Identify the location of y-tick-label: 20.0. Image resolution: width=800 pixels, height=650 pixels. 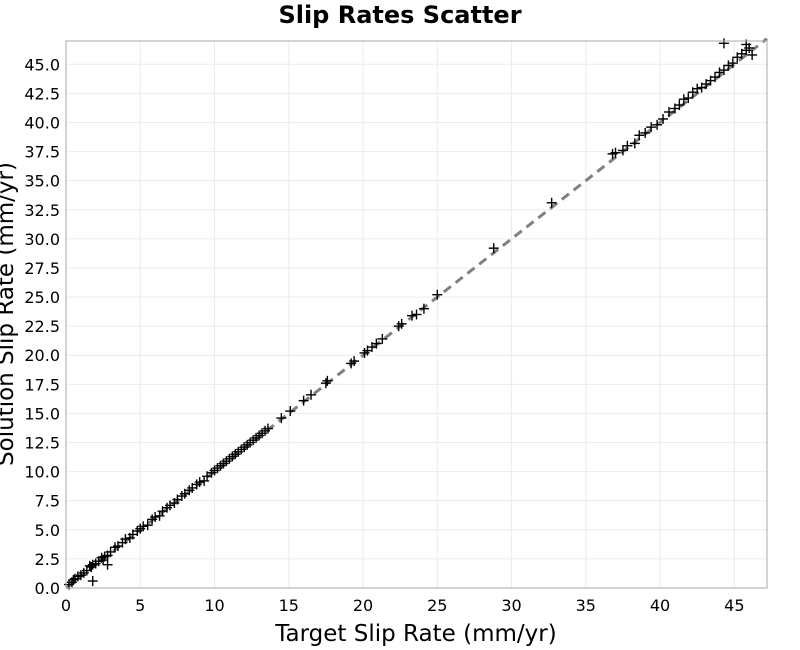
(42, 355).